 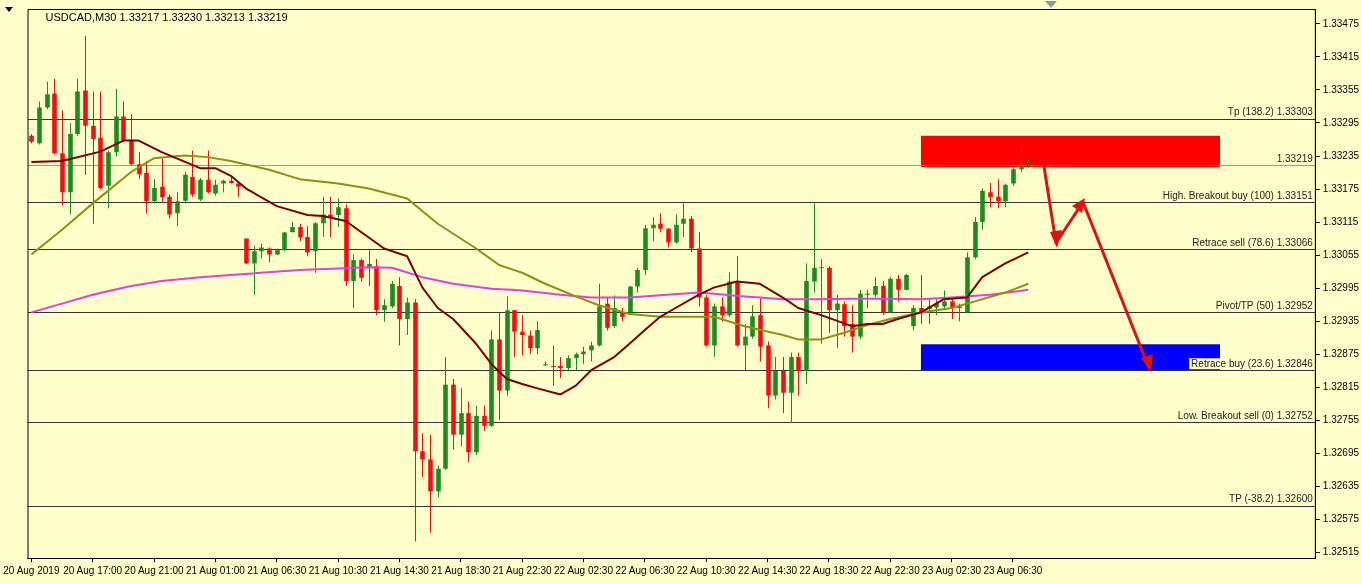 What do you see at coordinates (952, 570) in the screenshot?
I see `x-tick-label: 23 Aug 02:30` at bounding box center [952, 570].